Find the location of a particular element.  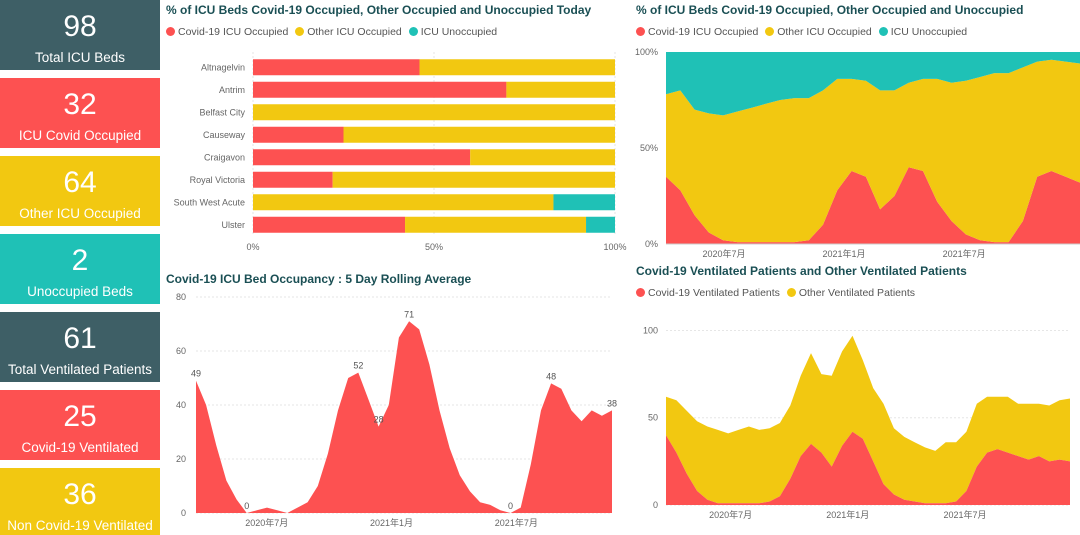

x-tick-label: 100% is located at coordinates (614, 247).